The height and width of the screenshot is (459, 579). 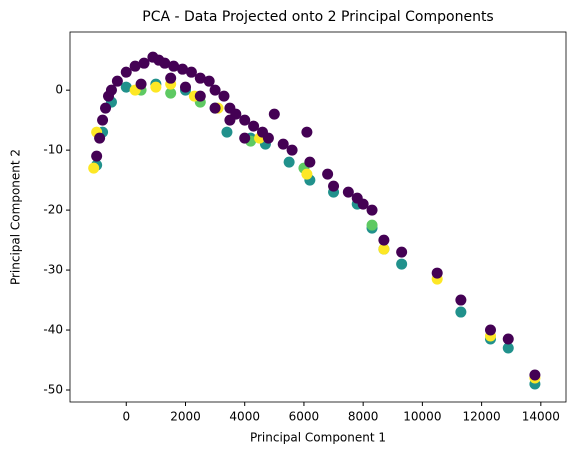 What do you see at coordinates (53, 270) in the screenshot?
I see `y-tick-label: -30` at bounding box center [53, 270].